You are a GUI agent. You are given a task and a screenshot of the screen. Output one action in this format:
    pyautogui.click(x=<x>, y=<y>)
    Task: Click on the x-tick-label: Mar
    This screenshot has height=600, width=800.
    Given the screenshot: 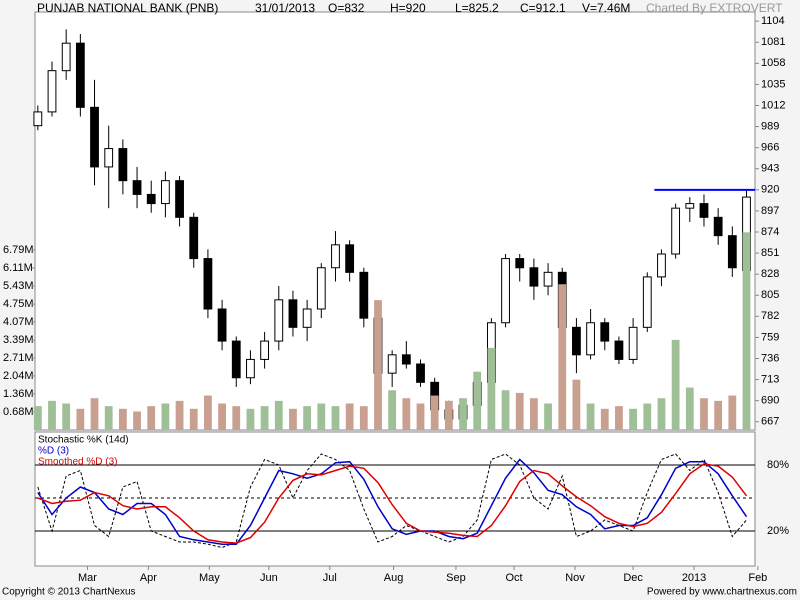 What is the action you would take?
    pyautogui.click(x=87, y=578)
    